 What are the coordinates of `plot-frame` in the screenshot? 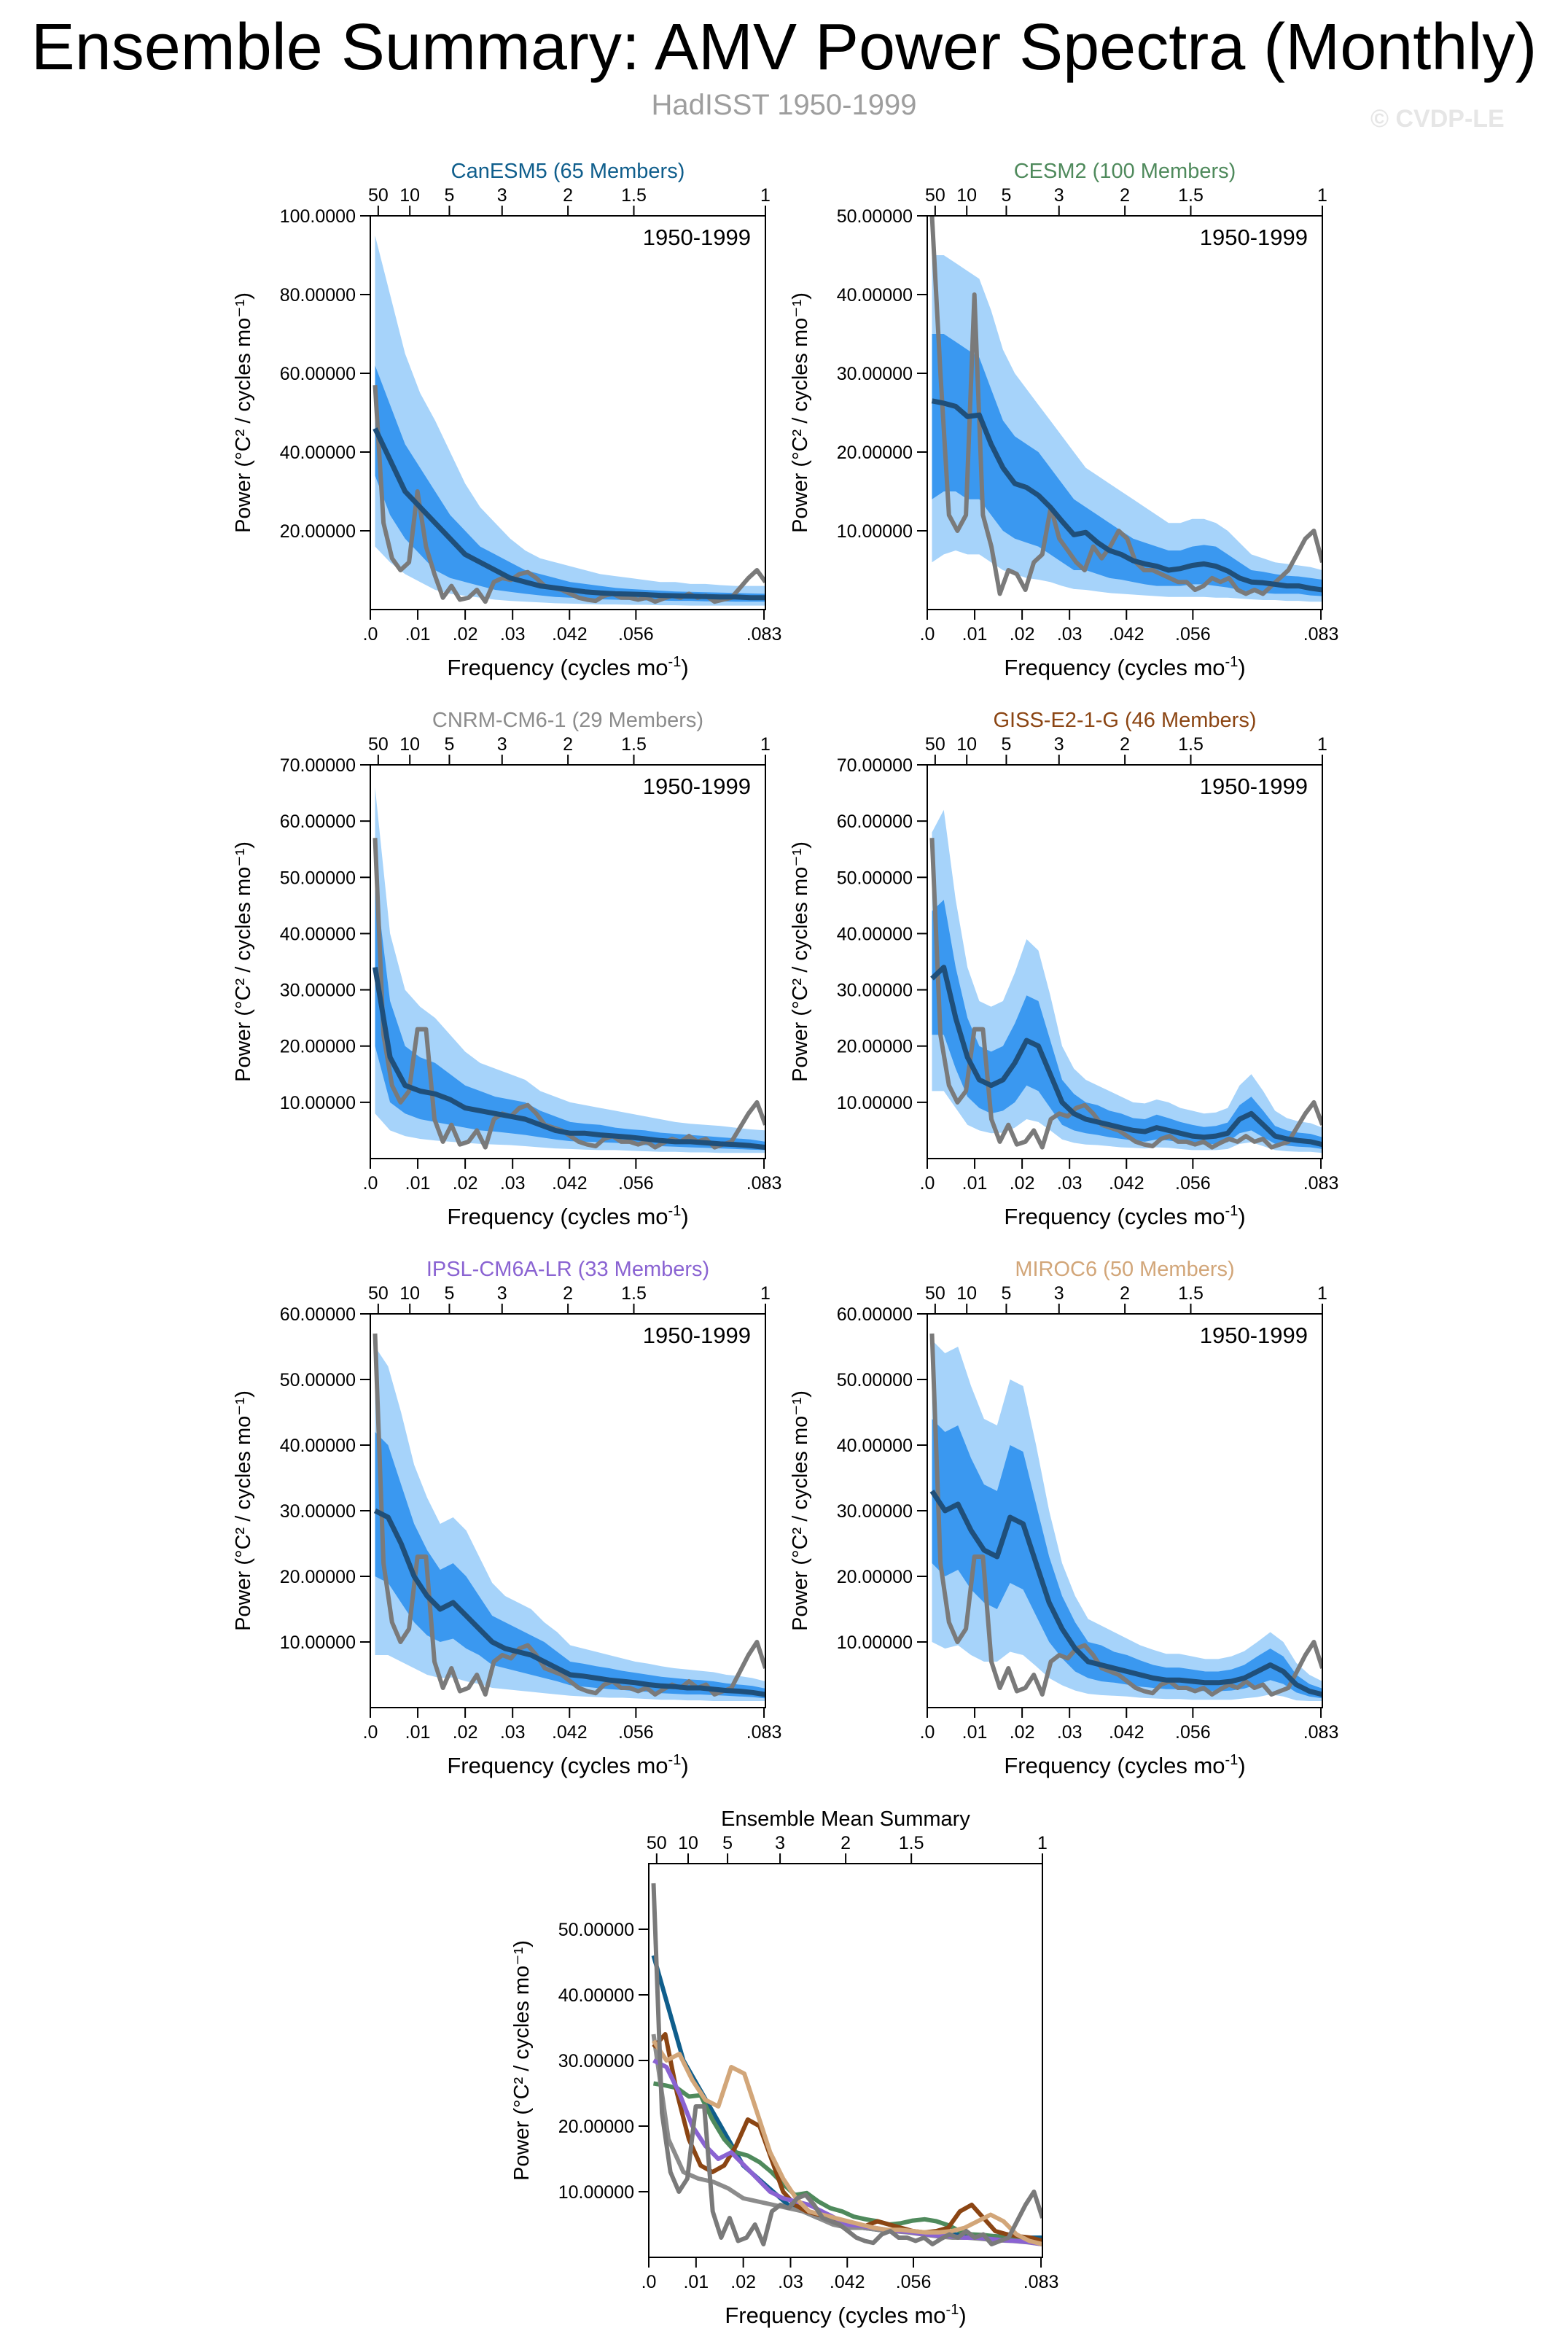 It's located at (845, 2060).